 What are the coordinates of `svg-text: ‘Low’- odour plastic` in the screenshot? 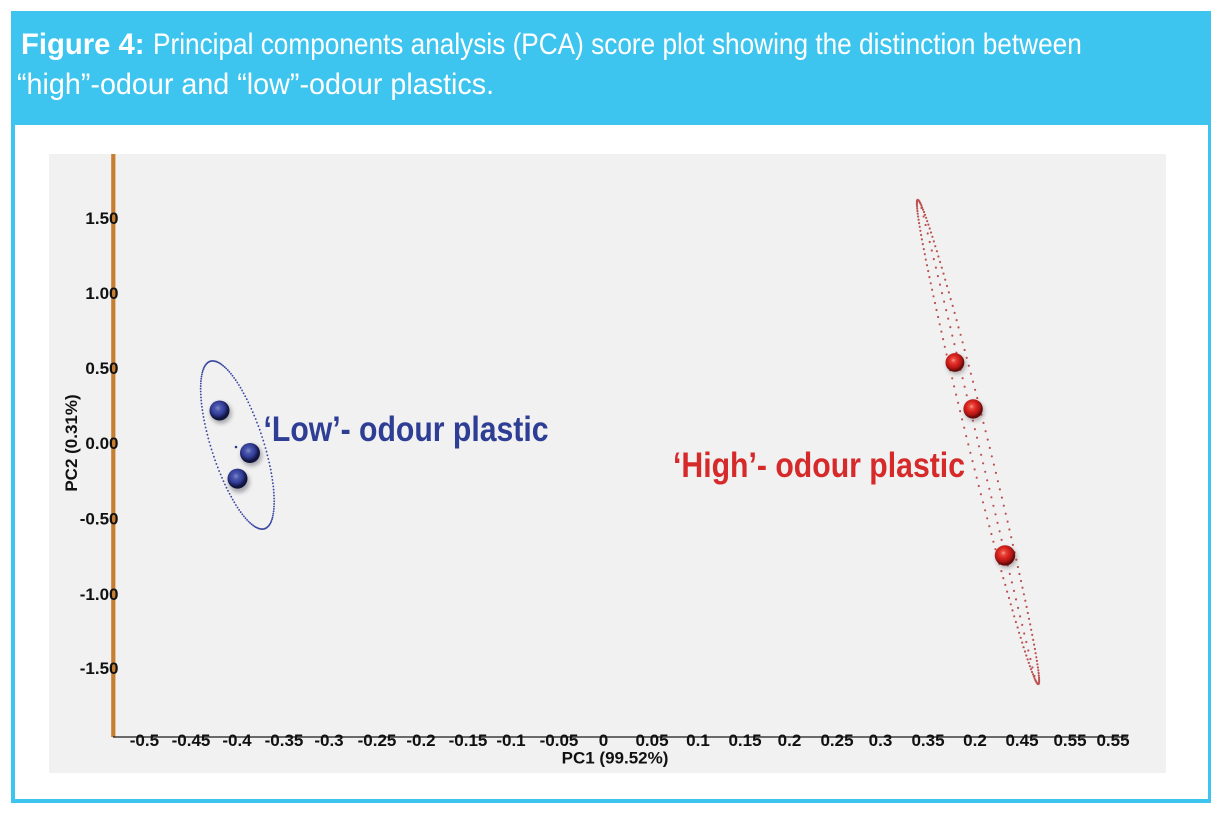 It's located at (406, 429).